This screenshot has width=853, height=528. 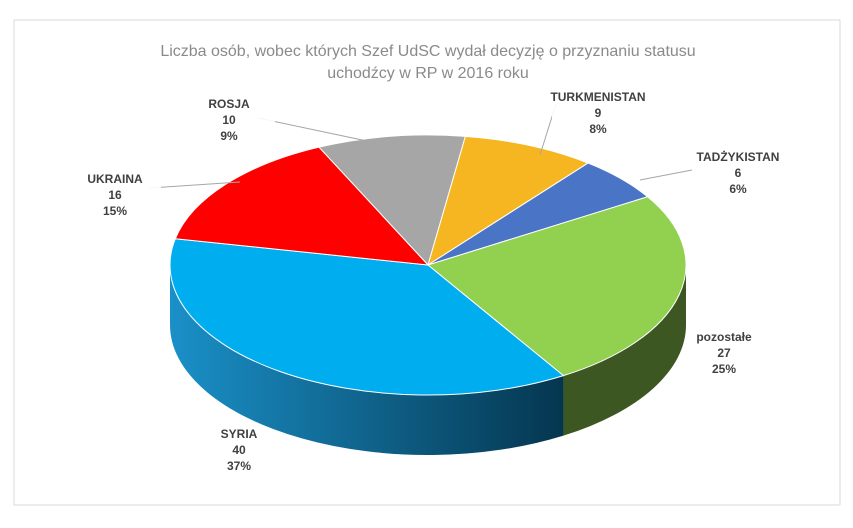 What do you see at coordinates (724, 353) in the screenshot?
I see `value-label: 27` at bounding box center [724, 353].